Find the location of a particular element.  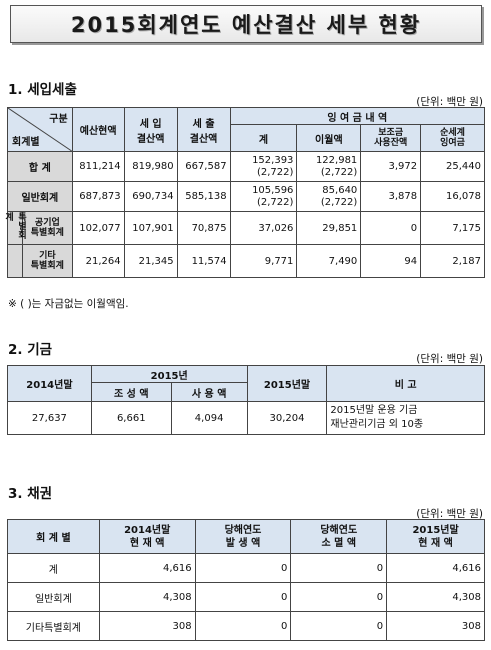

cell-budget: 21,264 is located at coordinates (98, 261).